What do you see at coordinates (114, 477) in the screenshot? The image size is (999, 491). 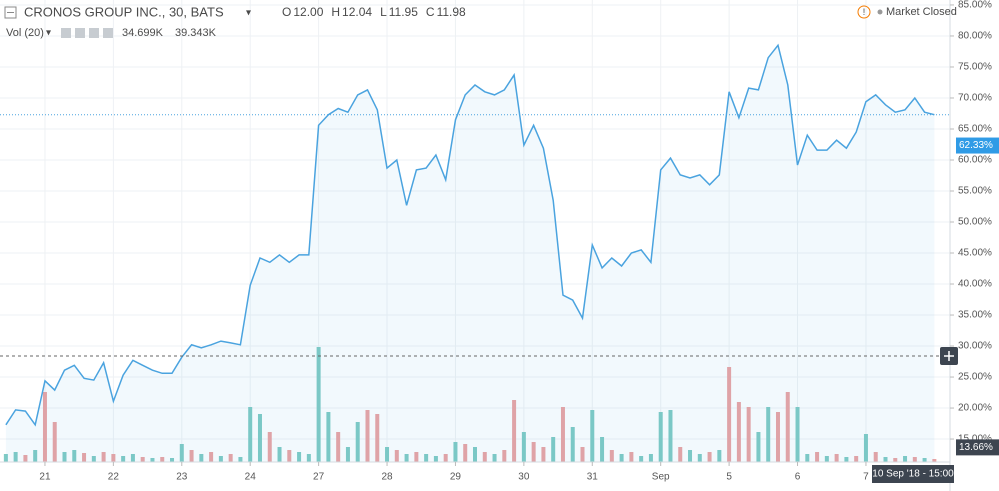 I see `x-tick-label: 22` at bounding box center [114, 477].